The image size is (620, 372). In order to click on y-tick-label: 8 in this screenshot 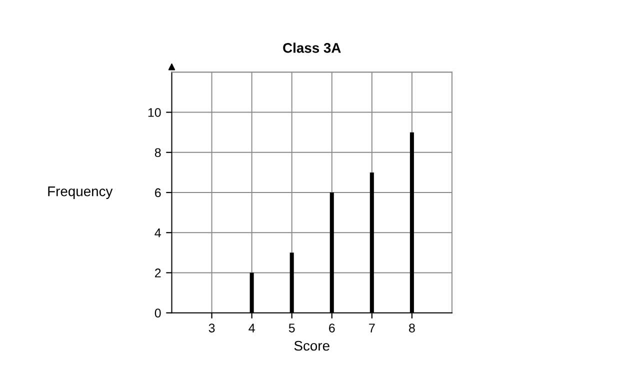, I will do `click(157, 153)`.